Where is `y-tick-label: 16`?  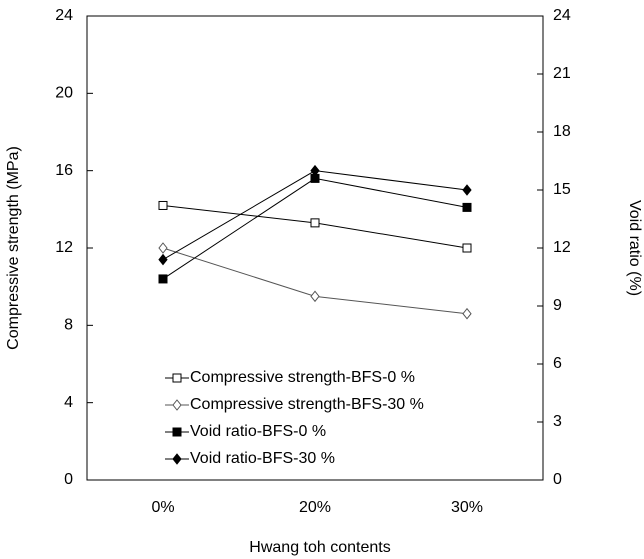 y-tick-label: 16 is located at coordinates (64, 170).